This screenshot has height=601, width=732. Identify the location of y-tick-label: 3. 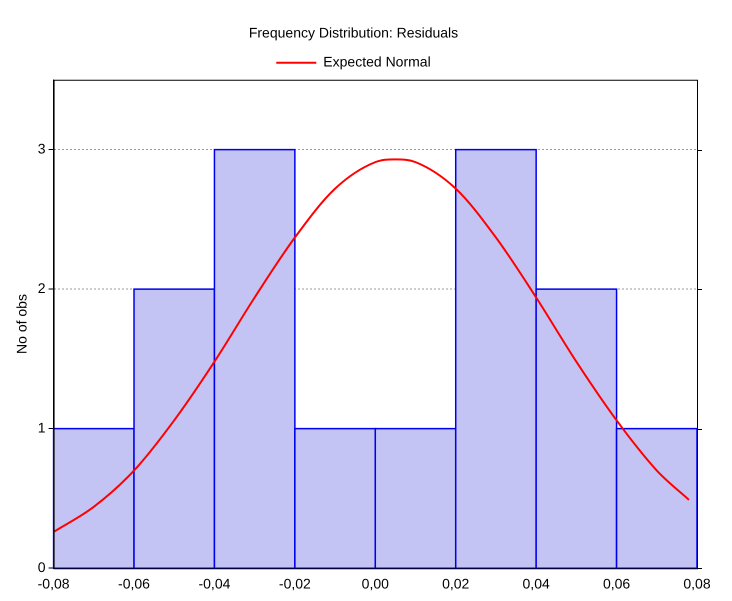
(42, 148).